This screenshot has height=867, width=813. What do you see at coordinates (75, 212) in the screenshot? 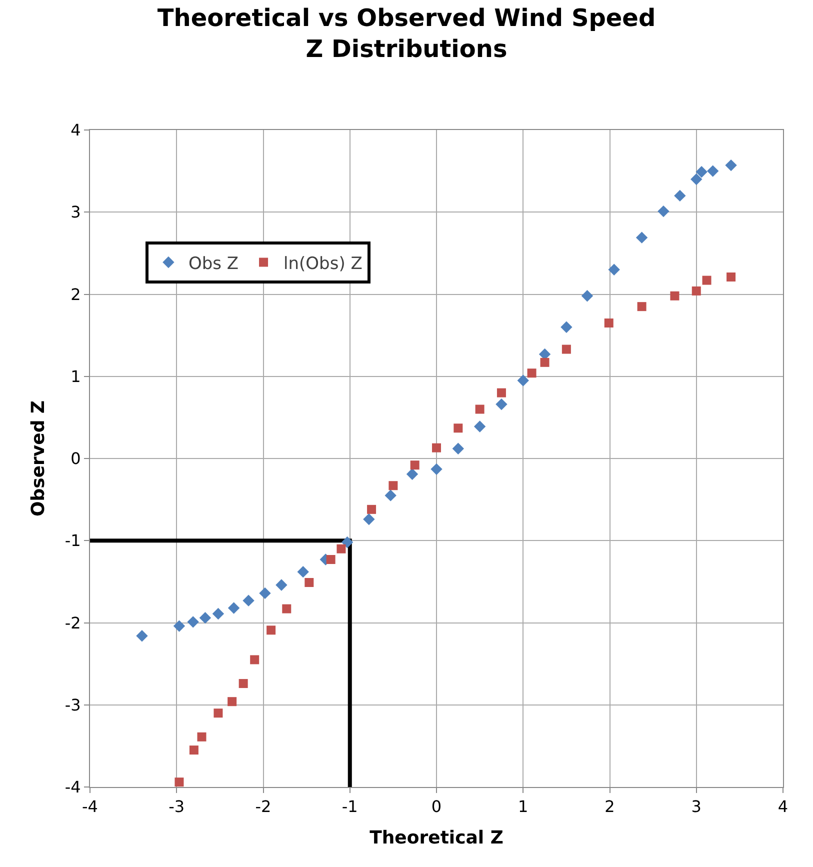
I see `y-tick-label: 3` at bounding box center [75, 212].